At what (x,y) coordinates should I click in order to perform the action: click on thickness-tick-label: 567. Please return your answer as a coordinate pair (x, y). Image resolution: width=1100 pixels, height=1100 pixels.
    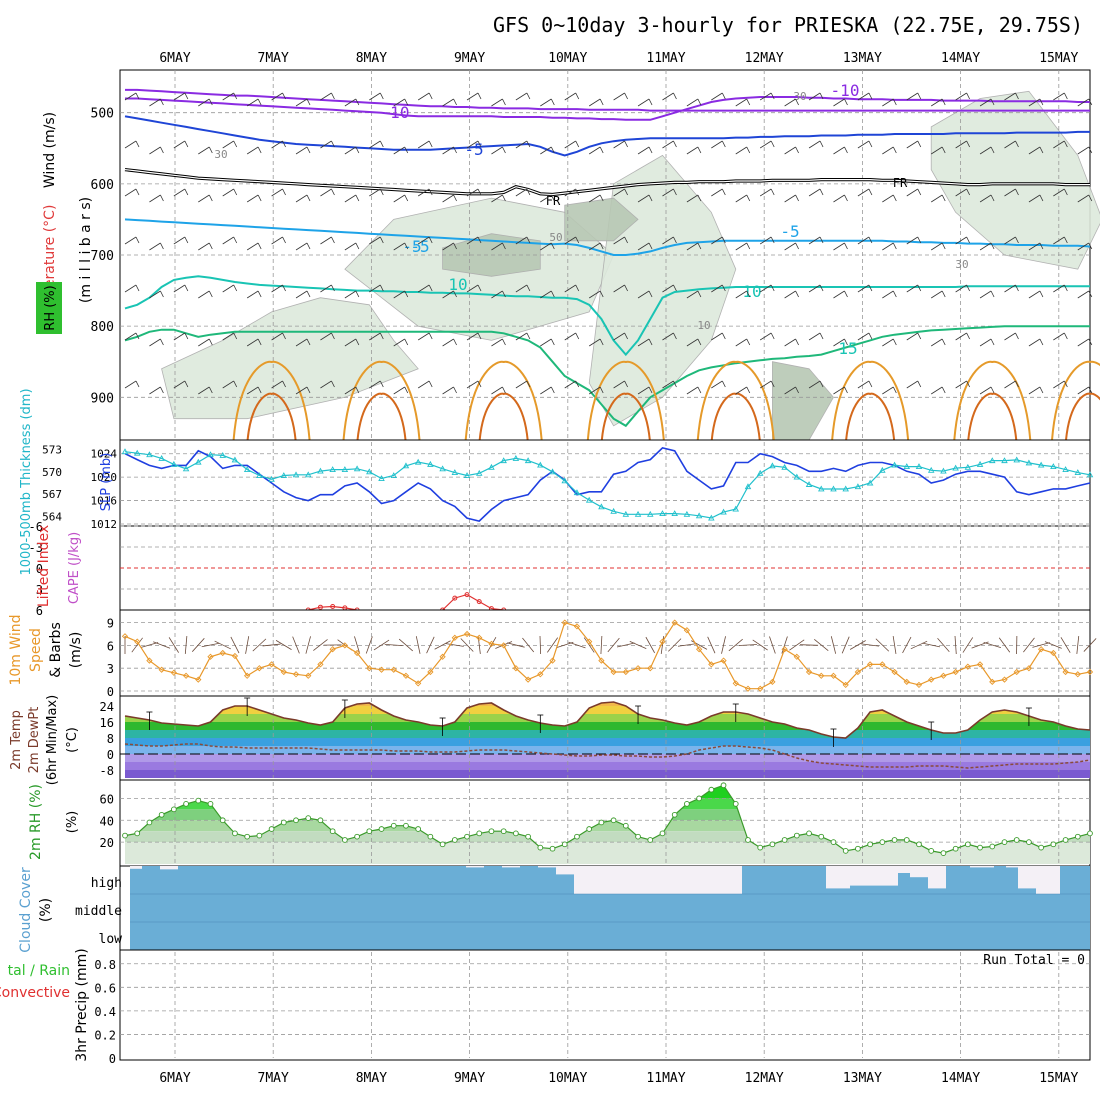
    Looking at the image, I should click on (52, 494).